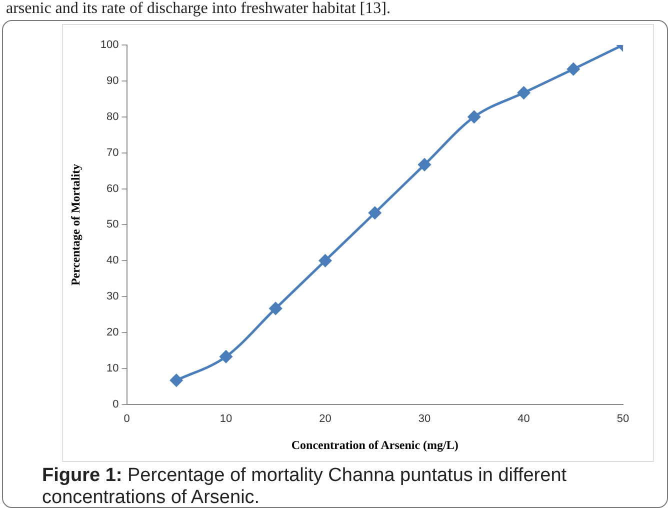 Image resolution: width=671 pixels, height=511 pixels. What do you see at coordinates (127, 419) in the screenshot?
I see `x-tick-label: 0` at bounding box center [127, 419].